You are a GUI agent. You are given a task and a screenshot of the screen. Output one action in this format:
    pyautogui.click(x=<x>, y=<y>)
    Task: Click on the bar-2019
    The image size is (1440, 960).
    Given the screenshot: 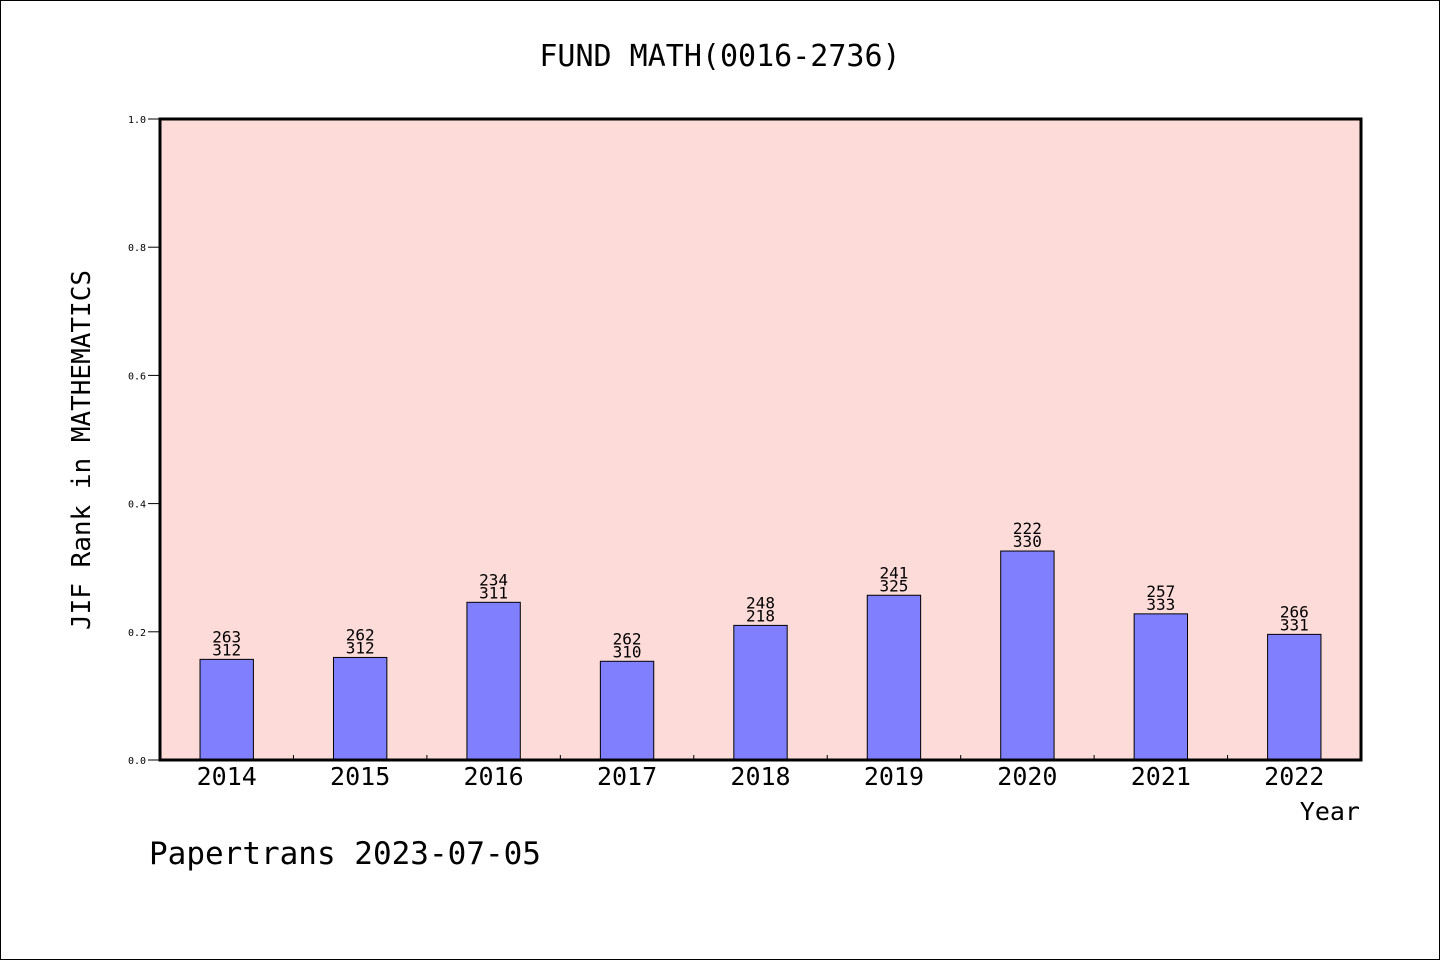 What is the action you would take?
    pyautogui.click(x=894, y=677)
    